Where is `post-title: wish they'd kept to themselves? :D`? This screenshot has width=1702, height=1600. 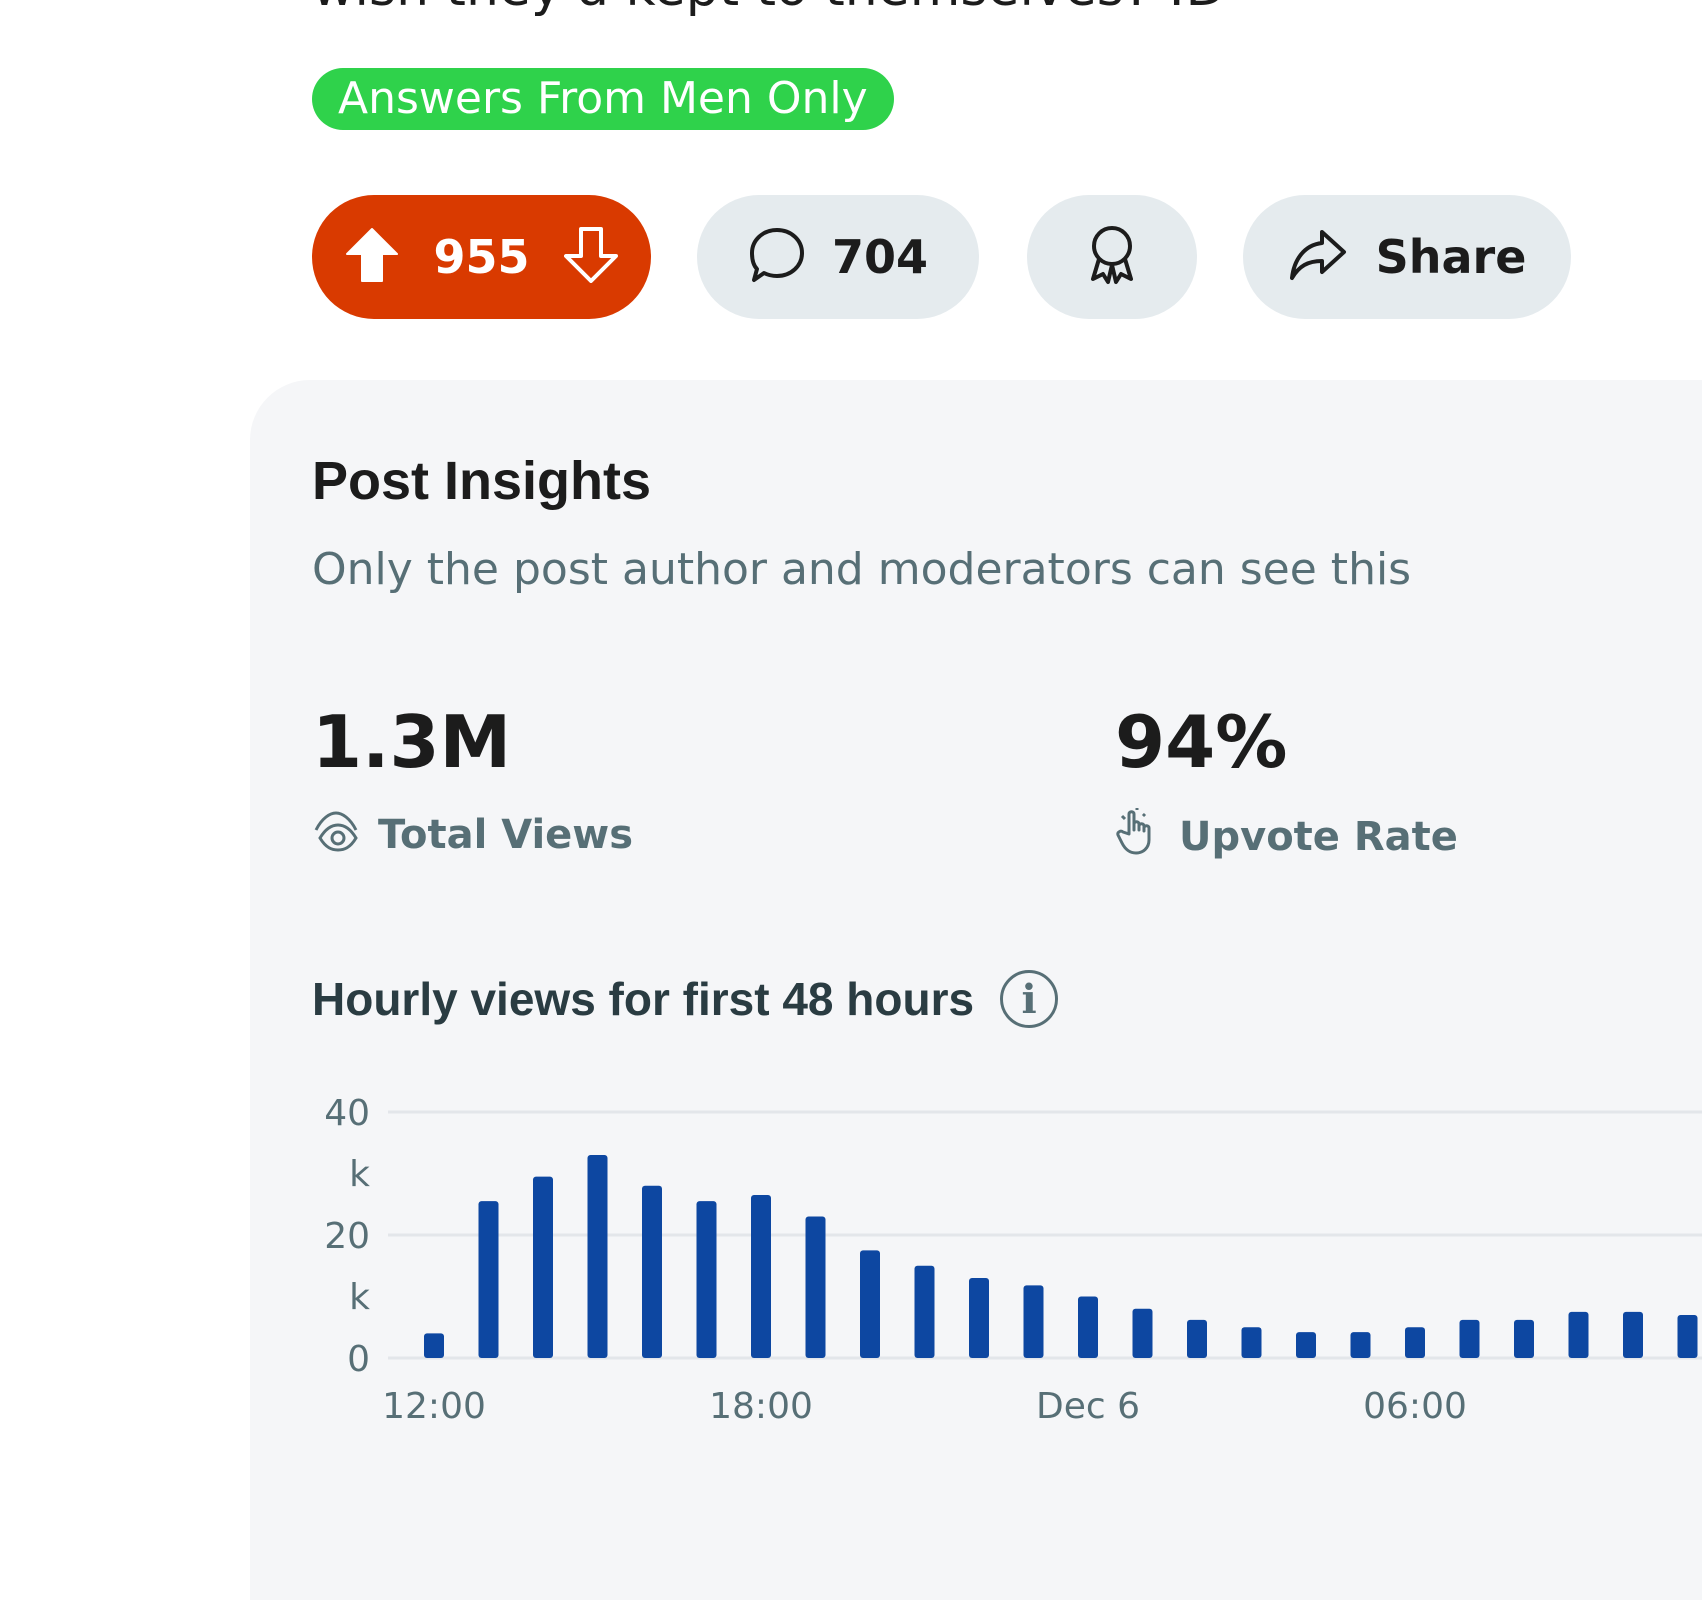
post-title: wish they'd kept to themselves? :D is located at coordinates (768, 9).